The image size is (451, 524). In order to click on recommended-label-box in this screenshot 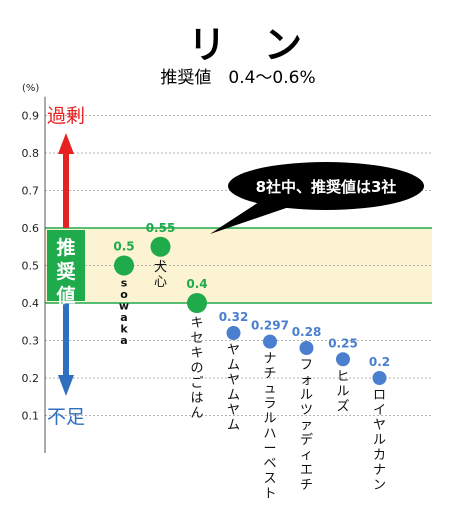, I will do `click(66, 265)`.